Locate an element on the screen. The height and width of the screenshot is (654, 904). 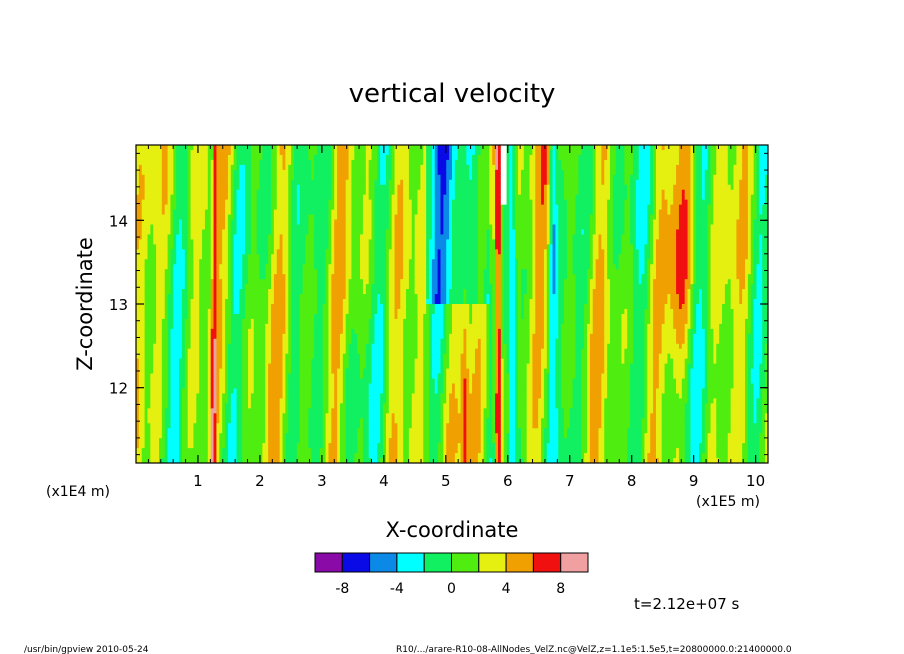
y-tick-label: 14 is located at coordinates (118, 221).